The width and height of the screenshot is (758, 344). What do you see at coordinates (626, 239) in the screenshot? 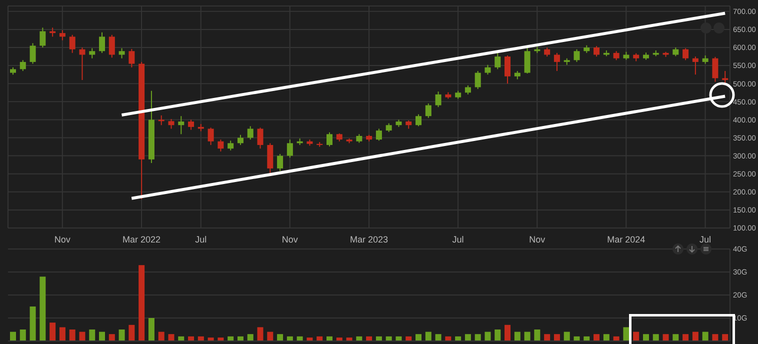
I see `x-tick-label: Mar 2024` at bounding box center [626, 239].